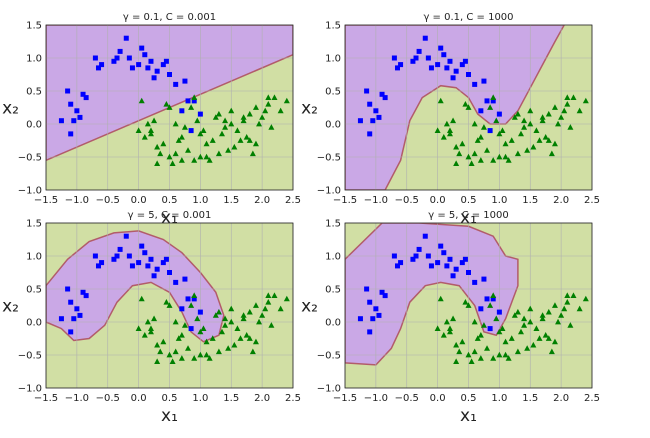 The image size is (650, 438). Describe the element at coordinates (46, 200) in the screenshot. I see `x-tick-label: −1.5` at that location.